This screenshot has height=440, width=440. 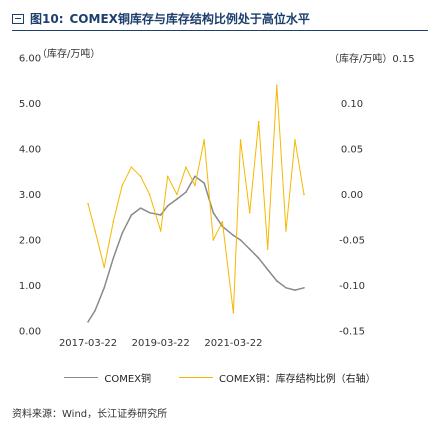 I want to click on left-tick-label: 6.00, so click(x=30, y=59).